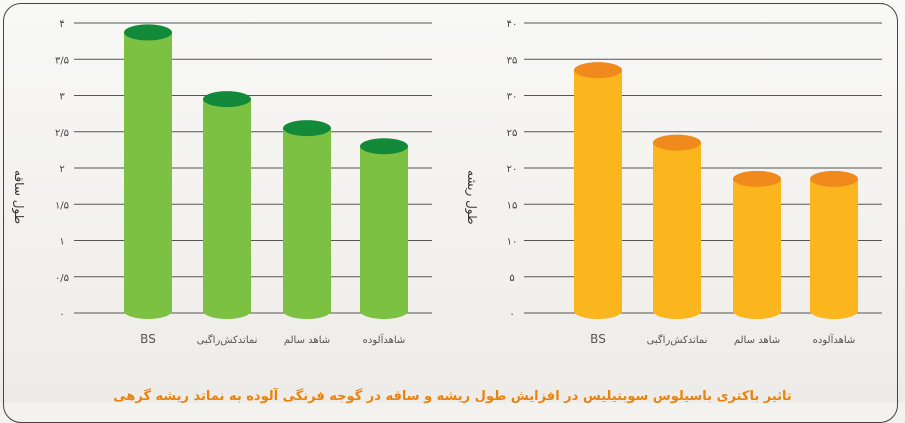 The width and height of the screenshot is (905, 423). What do you see at coordinates (512, 97) in the screenshot?
I see `root-tick-label: ۳۰` at bounding box center [512, 97].